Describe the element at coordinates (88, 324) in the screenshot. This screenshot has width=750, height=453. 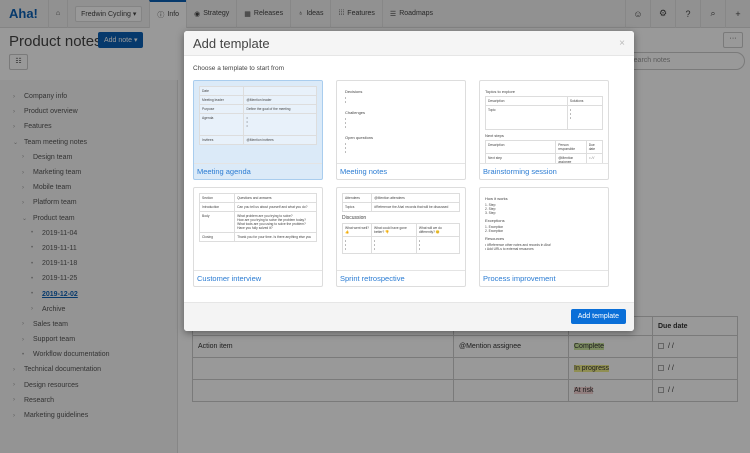
I see `sidebar-item: › Sales team` at that location.